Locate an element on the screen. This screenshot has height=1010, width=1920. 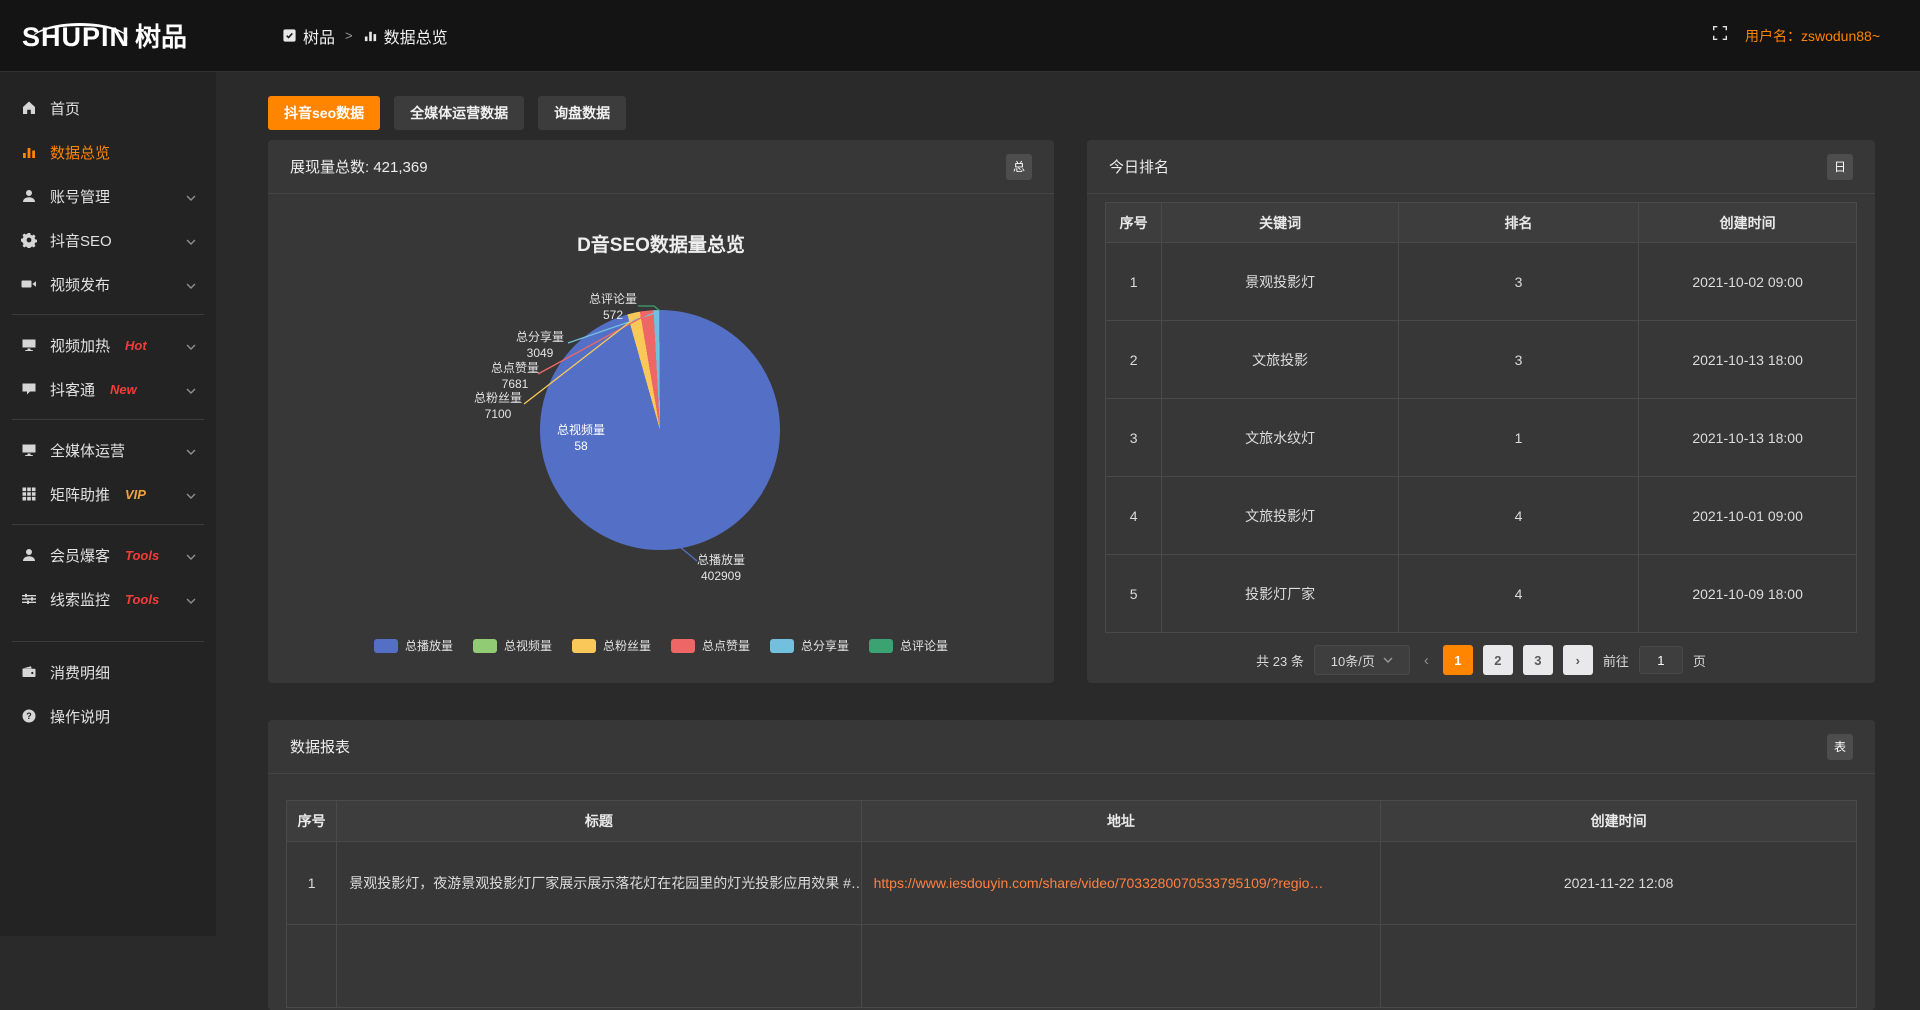
legend-item-likes: 总点赞量 is located at coordinates (710, 645).